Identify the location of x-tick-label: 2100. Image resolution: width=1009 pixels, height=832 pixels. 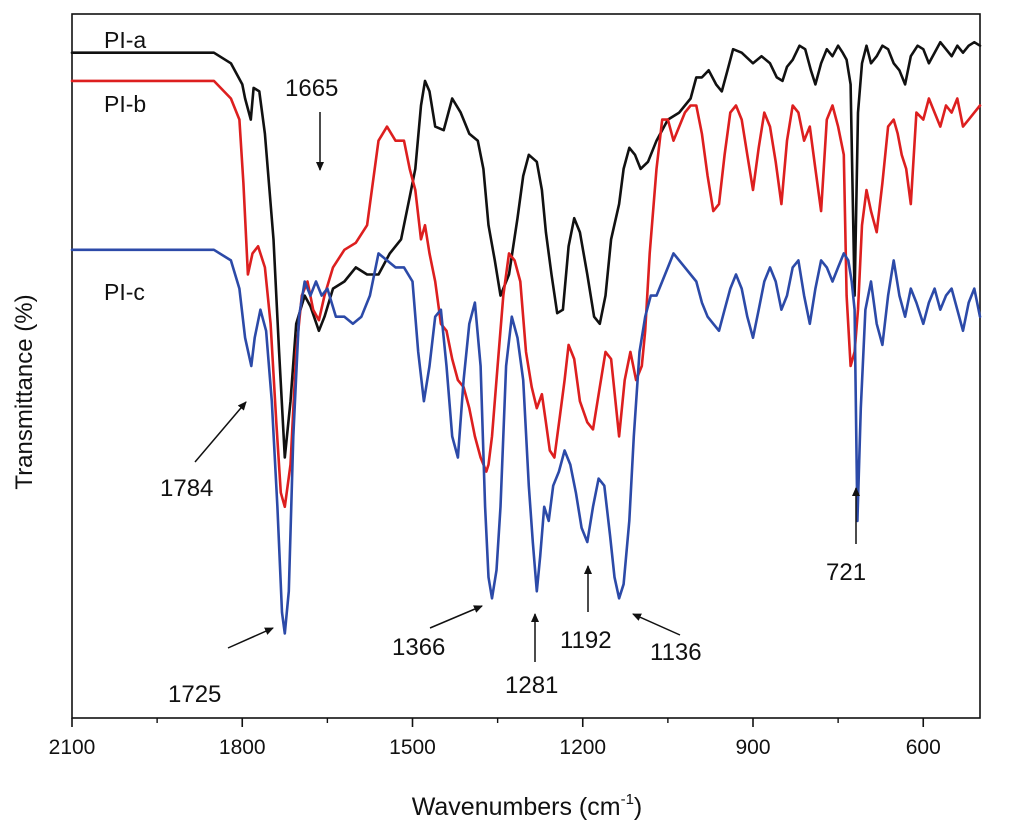
(72, 747).